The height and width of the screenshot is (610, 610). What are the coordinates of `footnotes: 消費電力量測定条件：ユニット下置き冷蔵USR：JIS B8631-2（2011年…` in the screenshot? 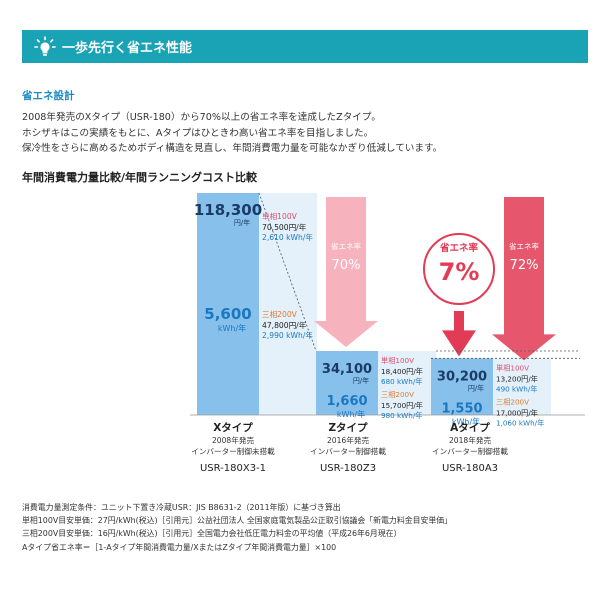 It's located at (237, 527).